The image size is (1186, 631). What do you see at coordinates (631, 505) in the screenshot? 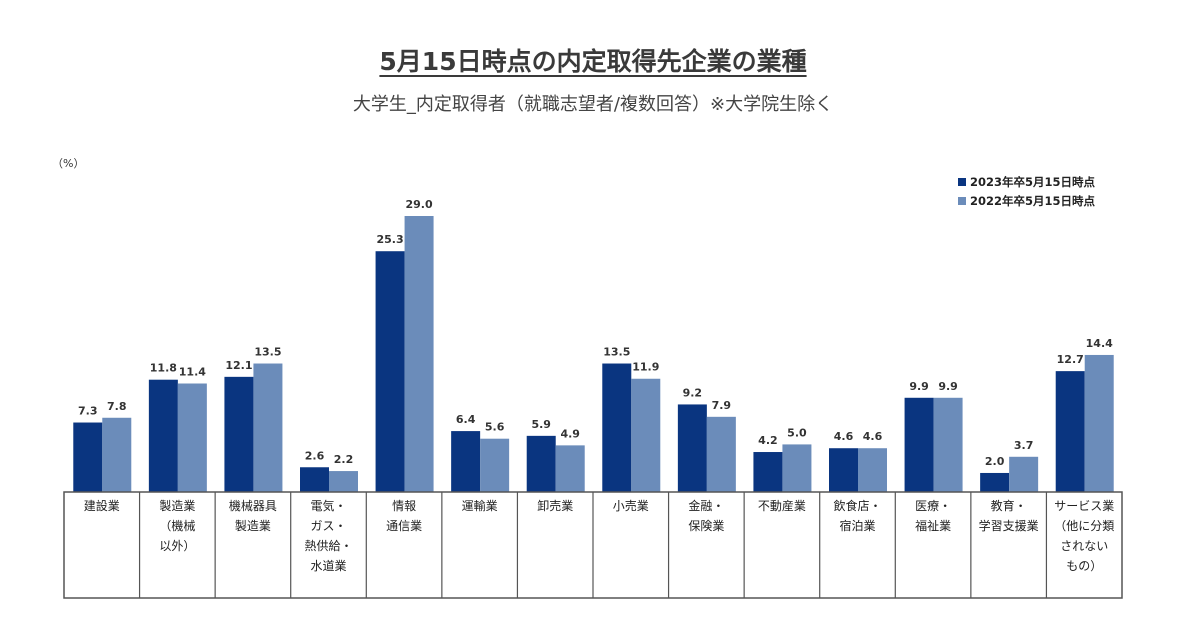
I see `category-label-7-0: 小売業` at bounding box center [631, 505].